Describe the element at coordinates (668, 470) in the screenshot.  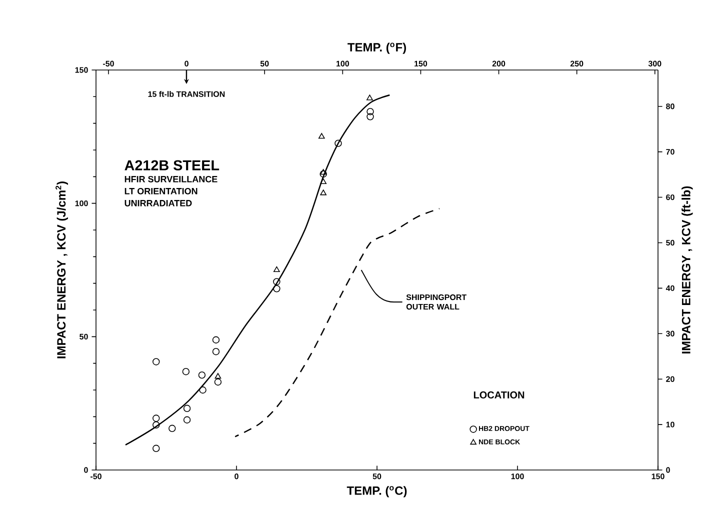
I see `y2-tick-label: 0` at that location.